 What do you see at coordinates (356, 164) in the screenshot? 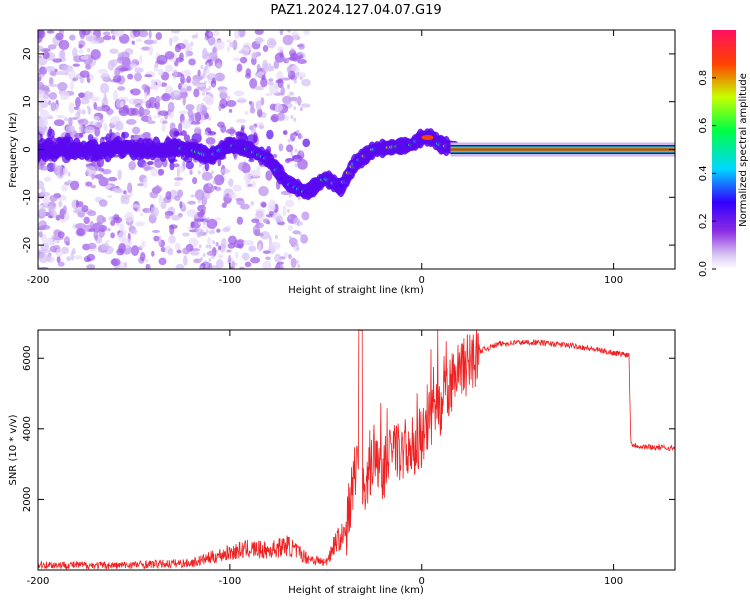
I see `spectrogram-ridge` at bounding box center [356, 164].